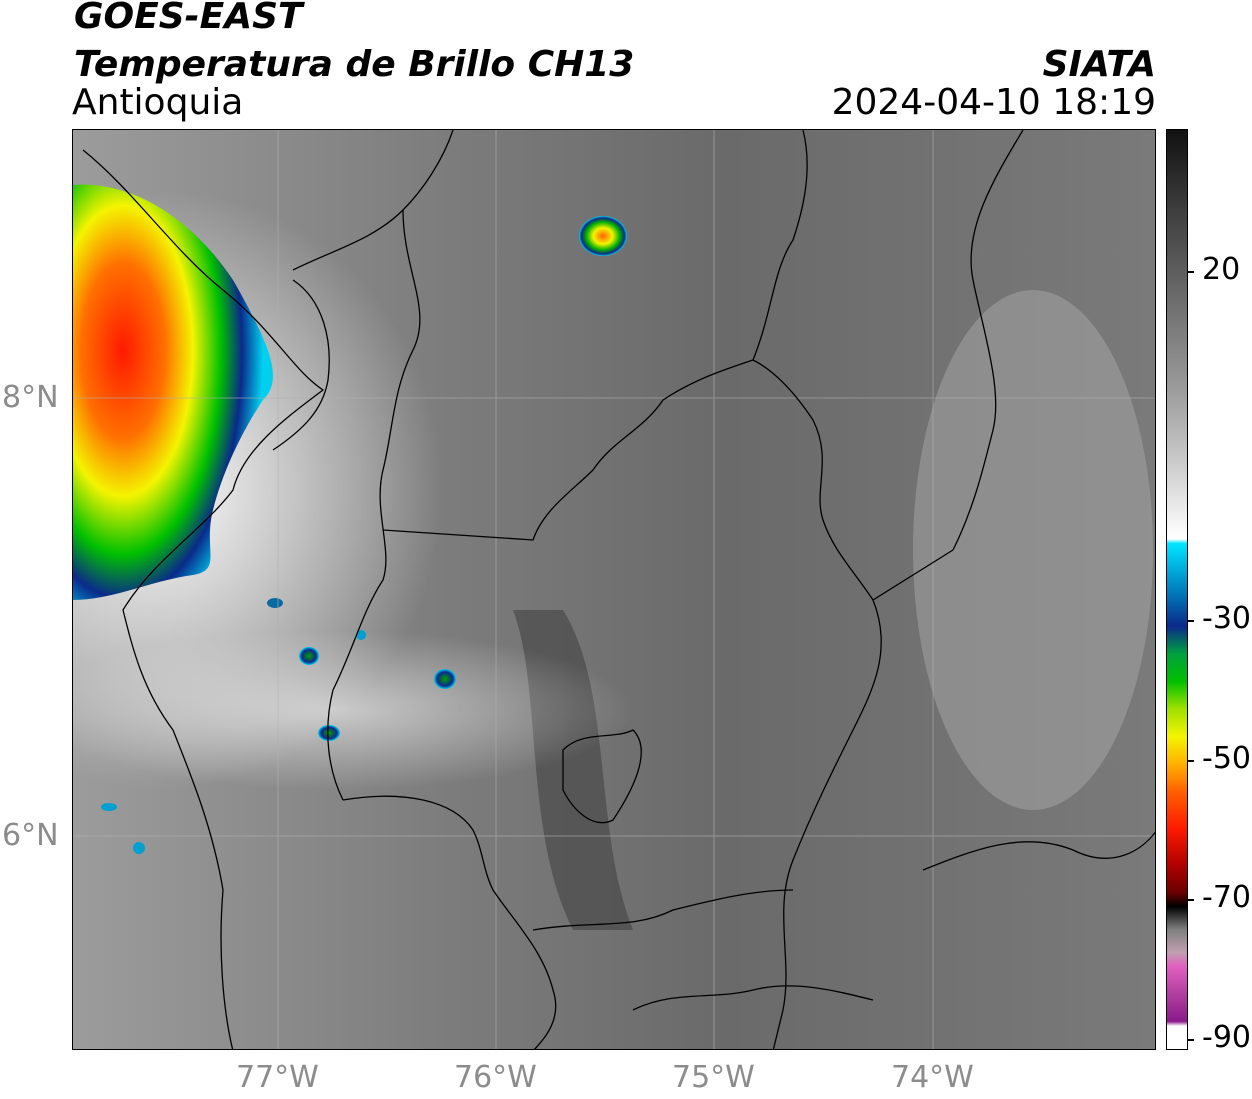 The height and width of the screenshot is (1099, 1252). I want to click on border-cordoba-east, so click(780, 245).